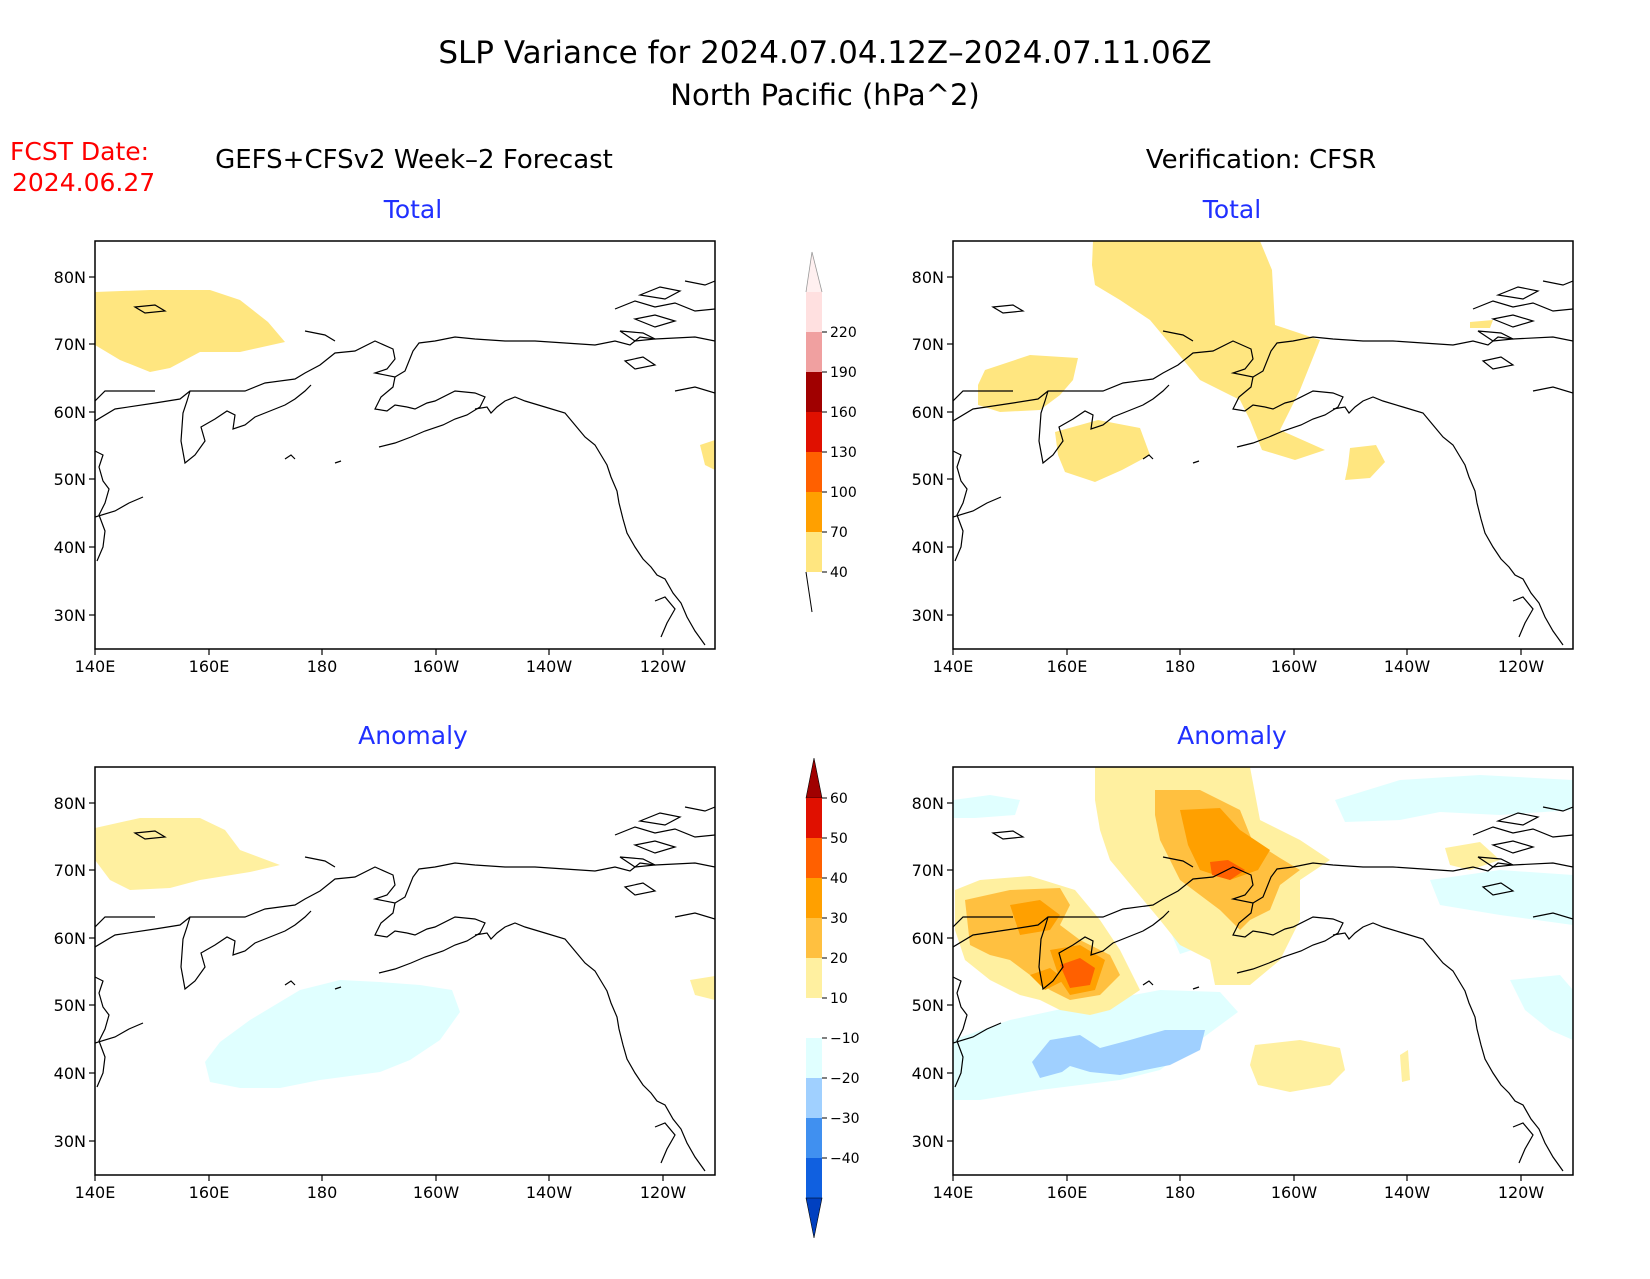 The width and height of the screenshot is (1650, 1279). I want to click on map-forecast-total, so click(405, 445).